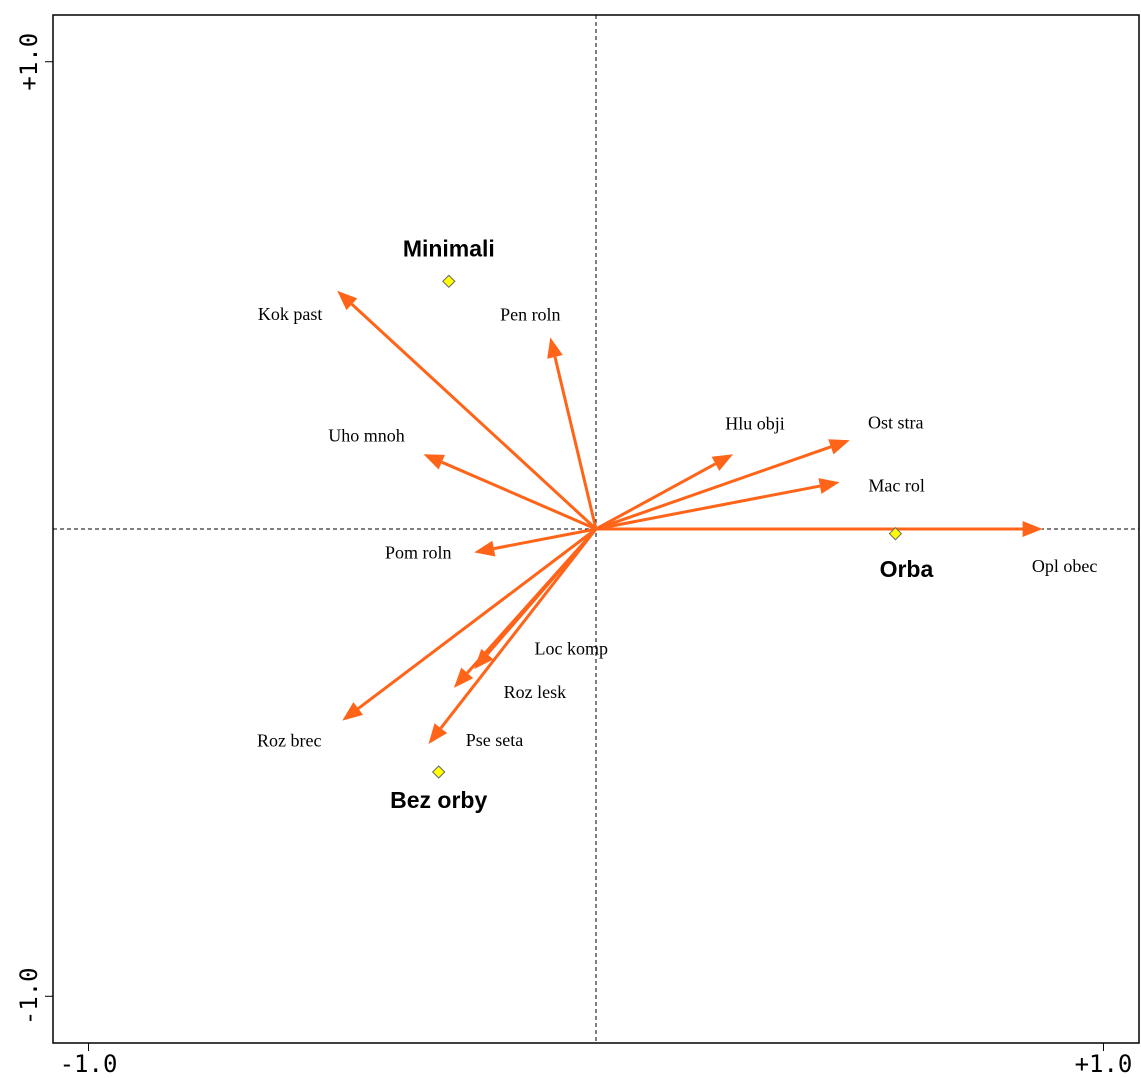 Image resolution: width=1141 pixels, height=1078 pixels. I want to click on arrow-label: Pse seta, so click(495, 740).